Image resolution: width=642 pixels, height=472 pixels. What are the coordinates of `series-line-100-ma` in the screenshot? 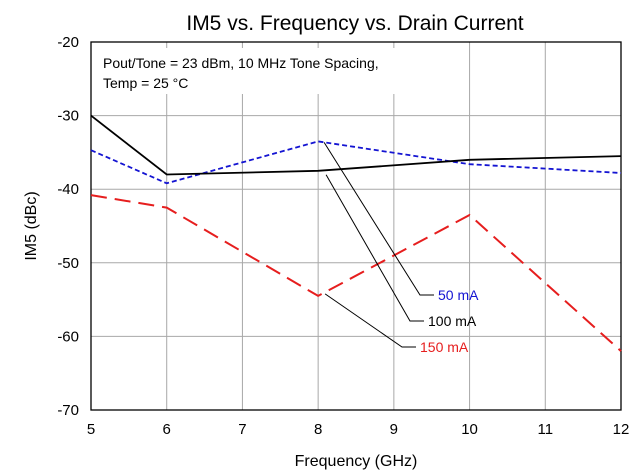 It's located at (356, 145).